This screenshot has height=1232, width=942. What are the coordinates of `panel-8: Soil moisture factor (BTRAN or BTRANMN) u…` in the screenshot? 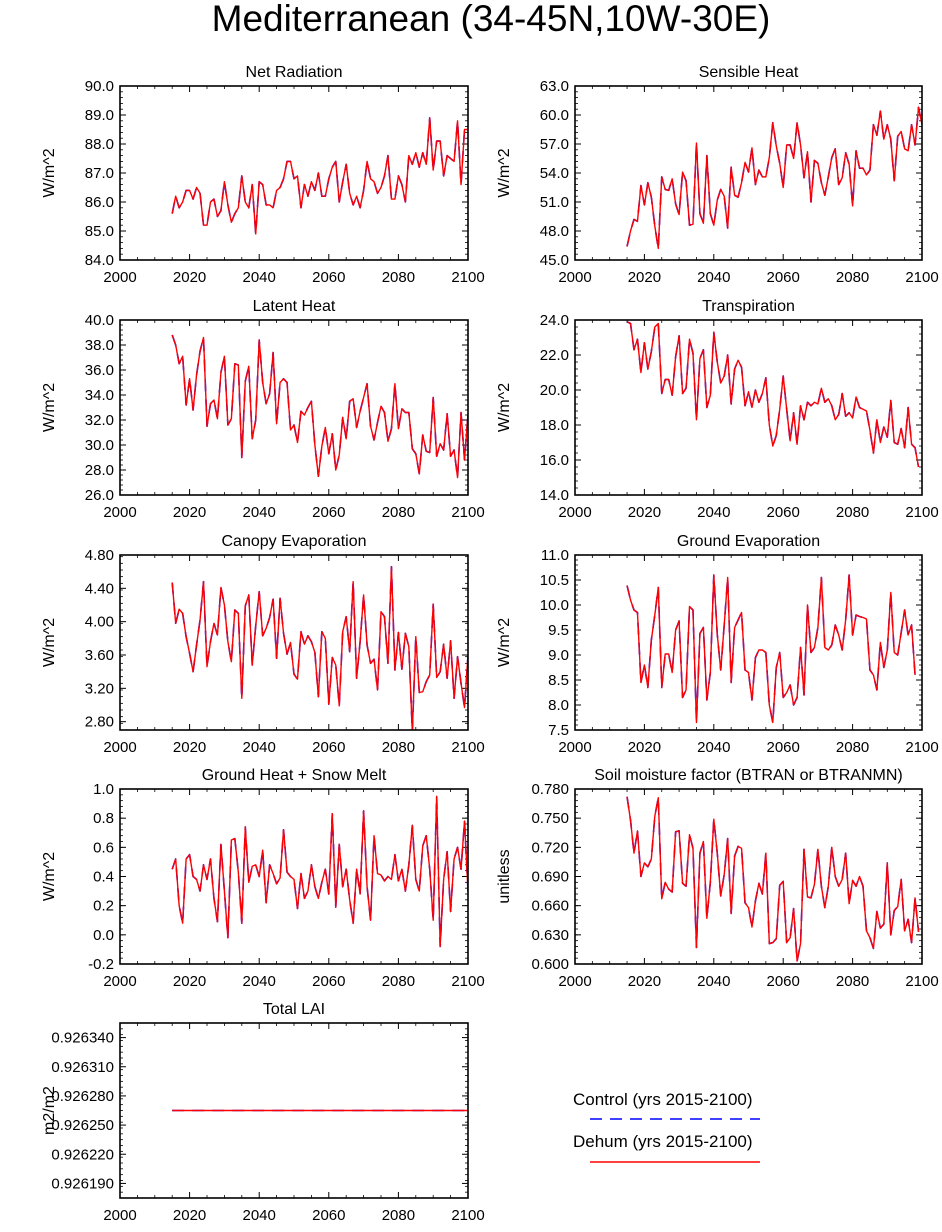 It's located at (717, 878).